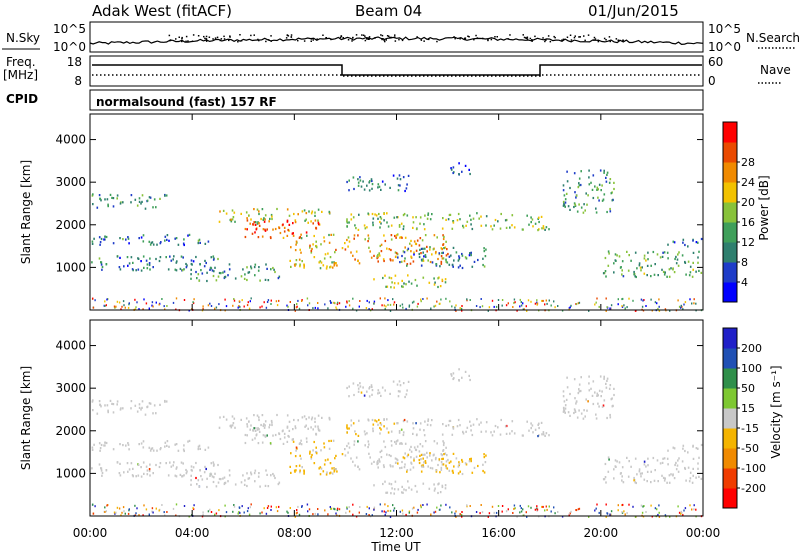 The width and height of the screenshot is (800, 554). I want to click on time-tick-label: 20:00, so click(601, 533).